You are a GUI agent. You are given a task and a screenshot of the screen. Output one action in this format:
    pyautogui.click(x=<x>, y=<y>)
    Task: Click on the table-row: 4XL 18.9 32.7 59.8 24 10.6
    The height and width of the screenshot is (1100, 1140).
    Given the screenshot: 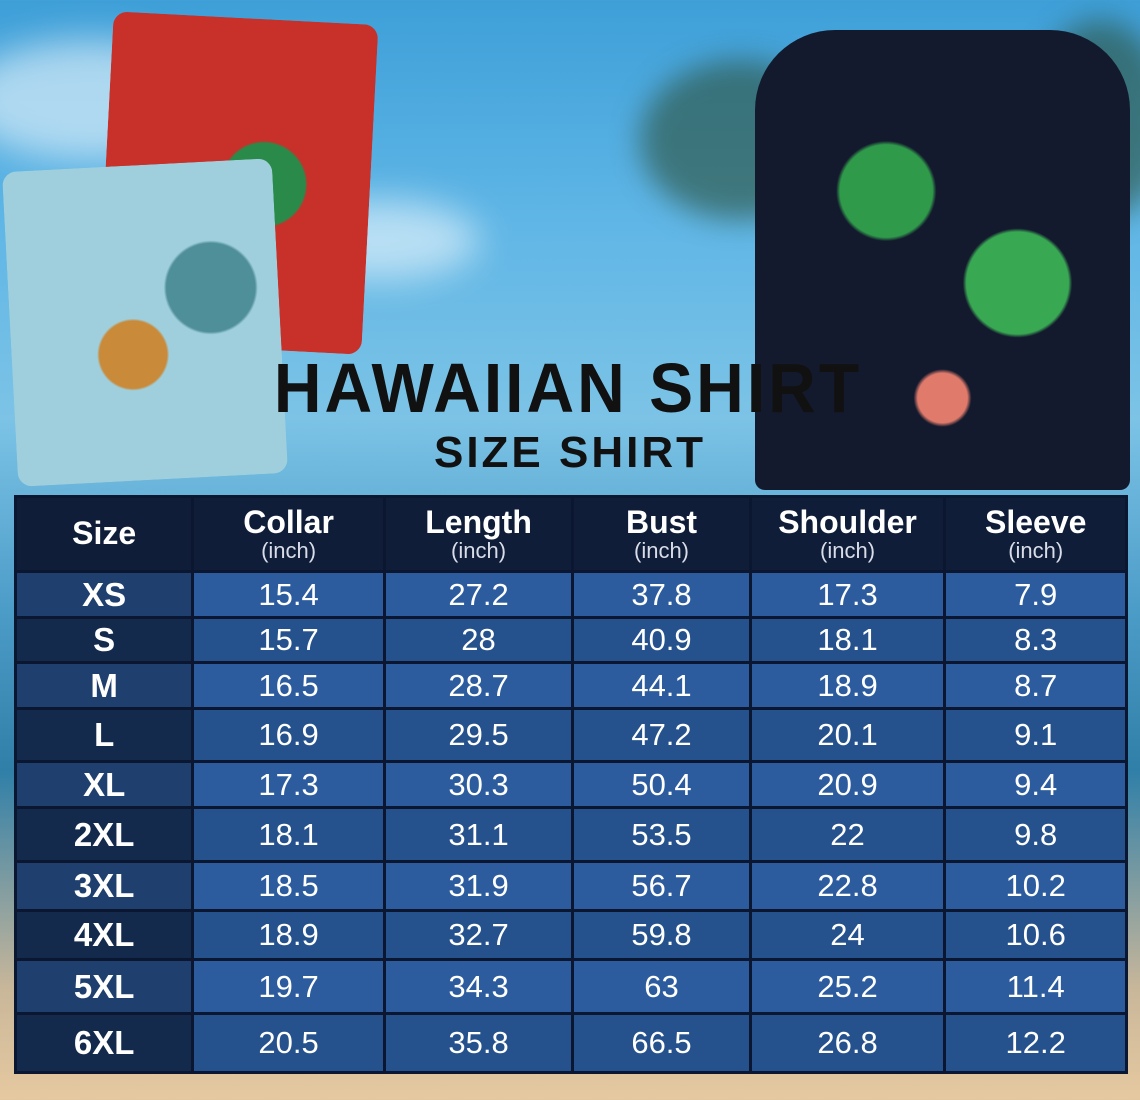 What is the action you would take?
    pyautogui.click(x=570, y=935)
    